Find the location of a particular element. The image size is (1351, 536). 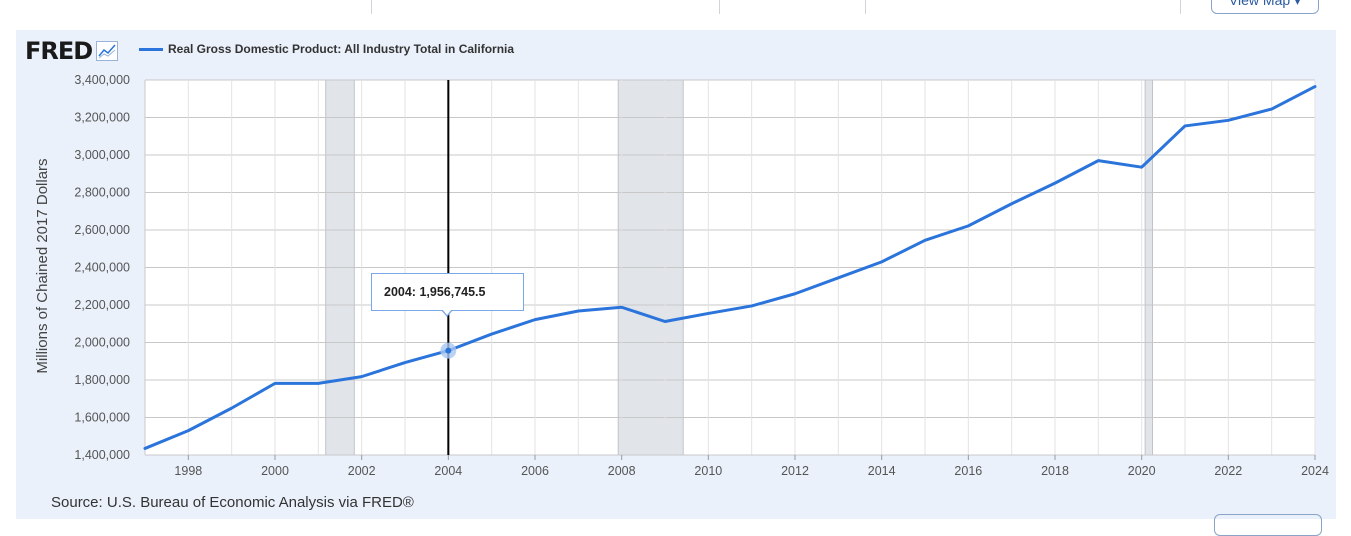

fred-logo: FRED is located at coordinates (72, 51).